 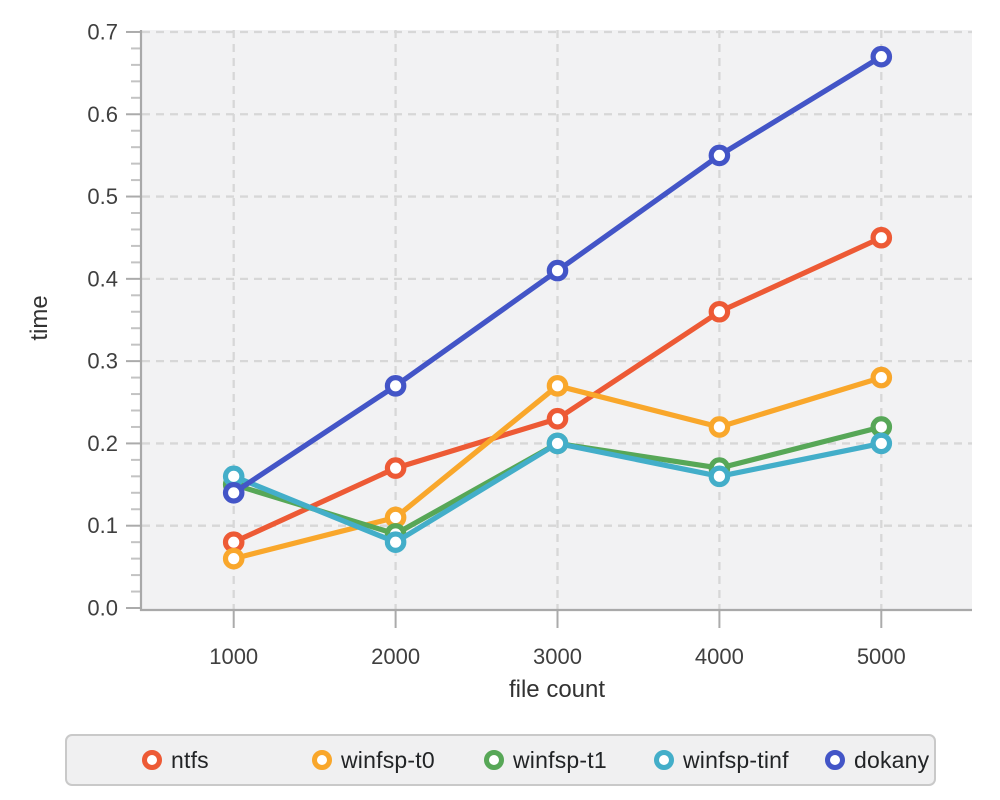 What do you see at coordinates (719, 656) in the screenshot?
I see `x-tick-label: 4000` at bounding box center [719, 656].